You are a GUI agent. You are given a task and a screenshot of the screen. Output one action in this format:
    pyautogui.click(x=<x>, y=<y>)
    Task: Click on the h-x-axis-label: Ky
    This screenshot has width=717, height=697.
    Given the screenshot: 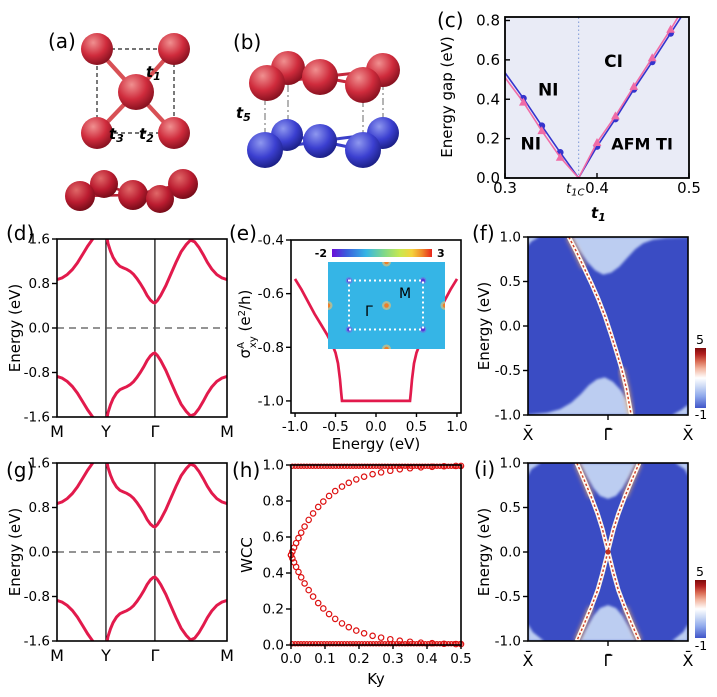 What is the action you would take?
    pyautogui.click(x=376, y=679)
    